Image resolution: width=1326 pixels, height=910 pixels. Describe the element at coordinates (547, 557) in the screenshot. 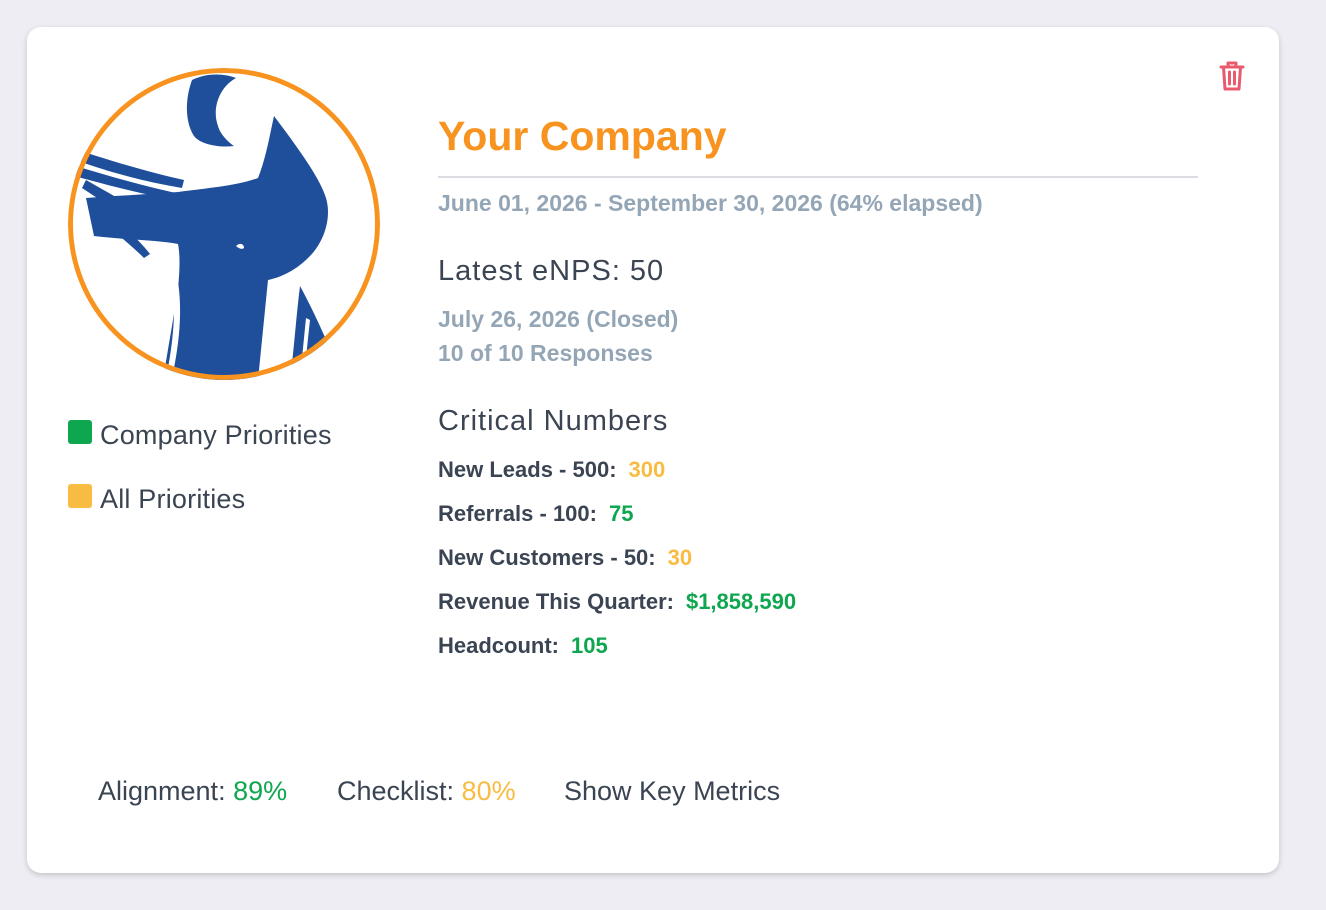

I see `critical-number-label: New Customers - 50:` at that location.